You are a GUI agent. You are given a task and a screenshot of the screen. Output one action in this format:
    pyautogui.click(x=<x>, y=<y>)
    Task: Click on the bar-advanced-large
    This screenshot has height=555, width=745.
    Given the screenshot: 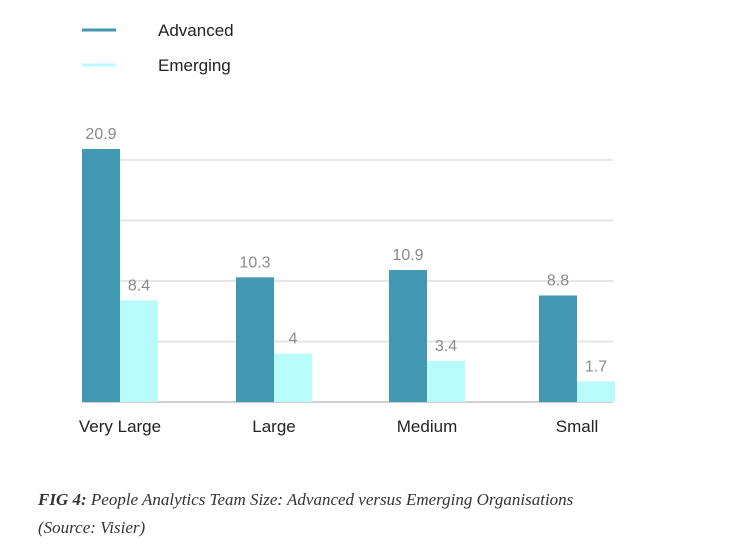 What is the action you would take?
    pyautogui.click(x=255, y=339)
    